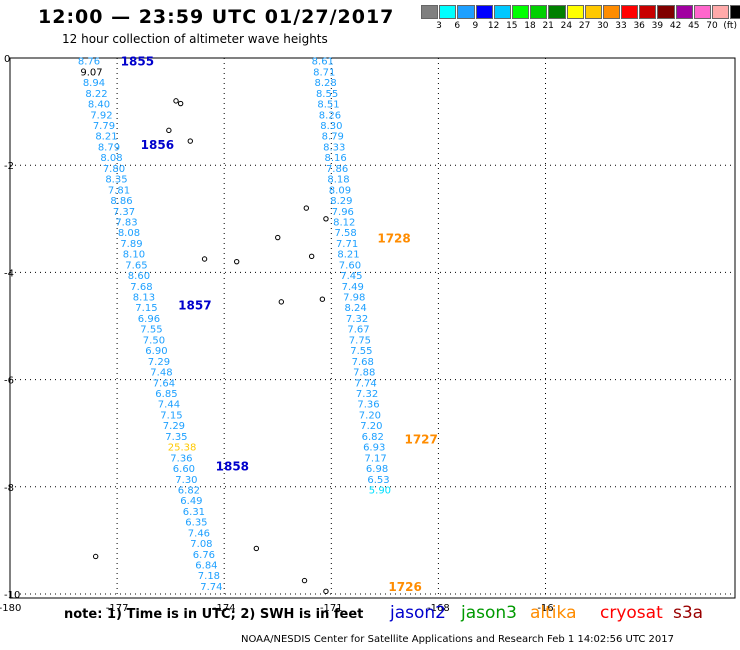  What do you see at coordinates (545, 608) in the screenshot?
I see `longitude-tick-label: -16` at bounding box center [545, 608].